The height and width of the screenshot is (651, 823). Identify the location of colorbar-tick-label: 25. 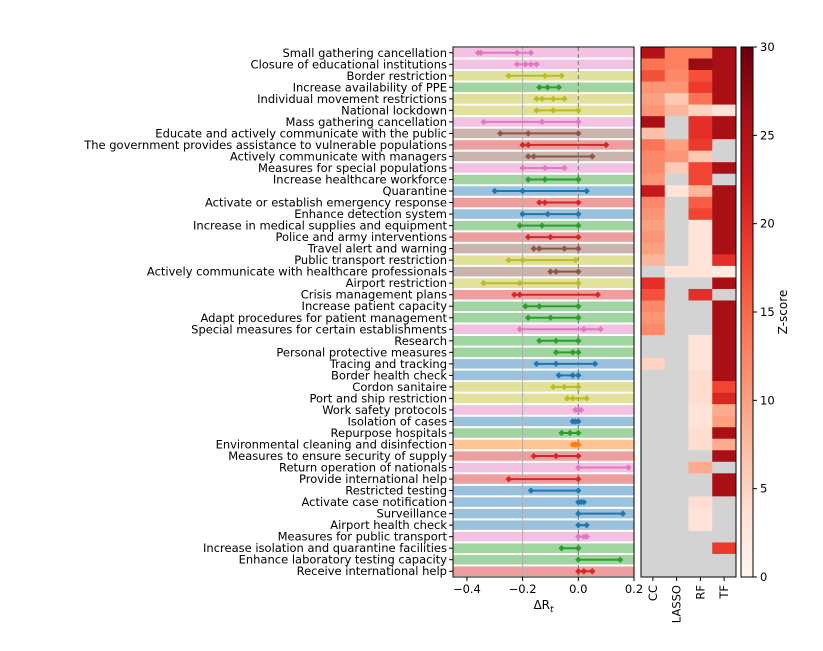
(767, 135).